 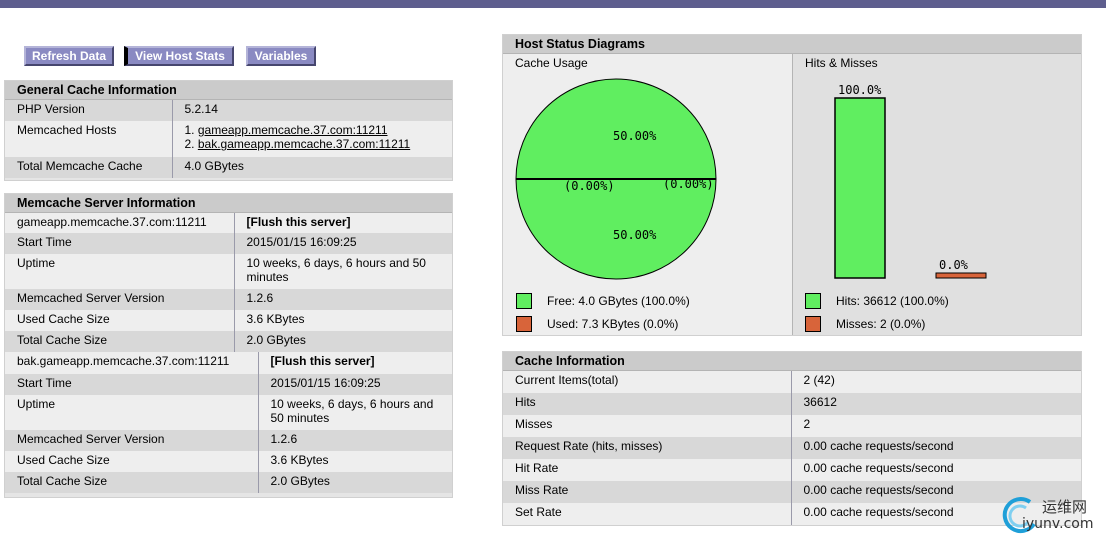 I want to click on watermark-cn-text: 运维网, so click(x=1064, y=506).